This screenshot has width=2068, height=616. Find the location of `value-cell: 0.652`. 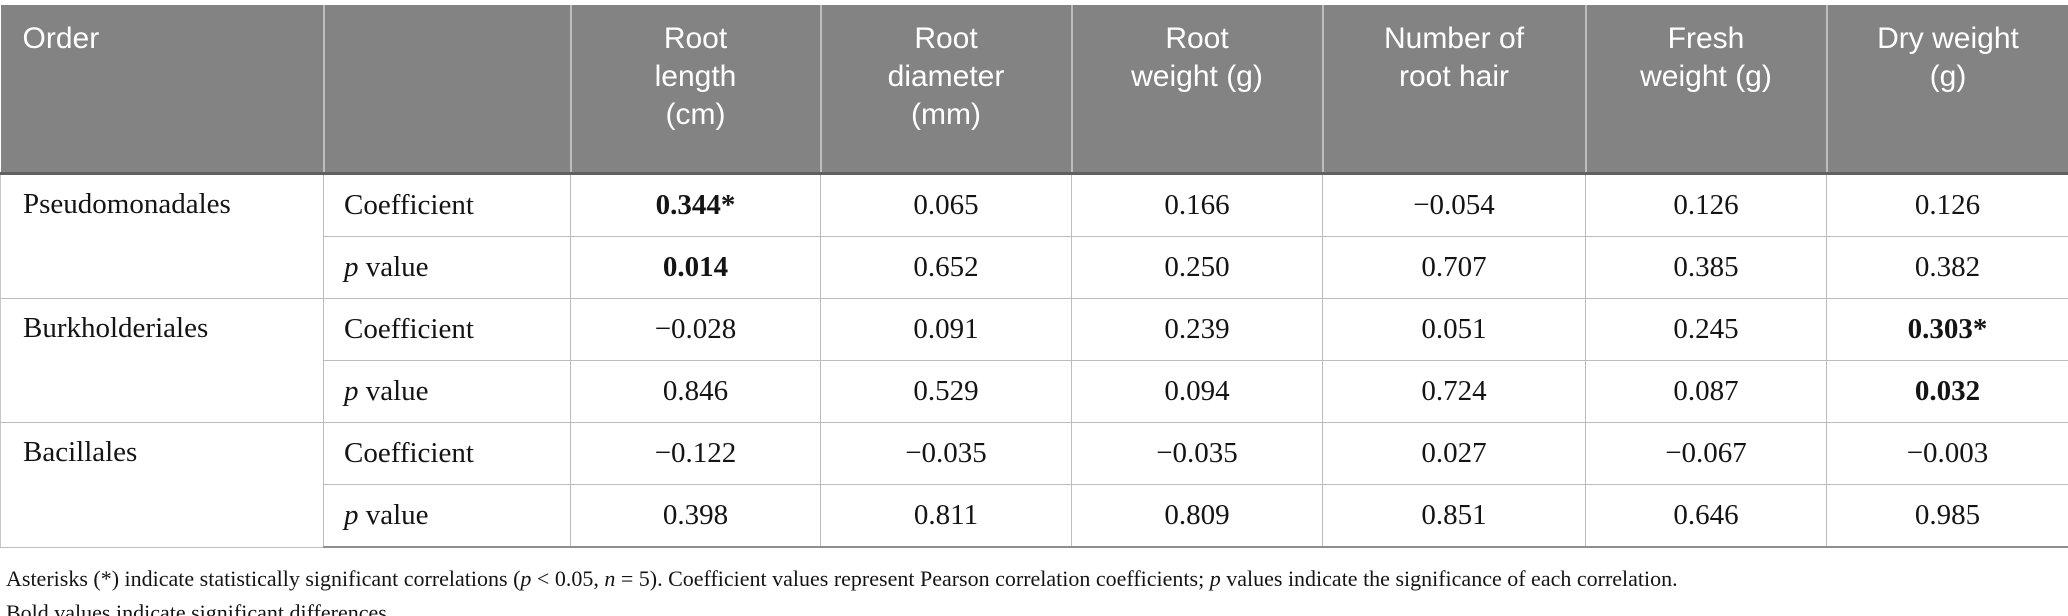

value-cell: 0.652 is located at coordinates (946, 267).